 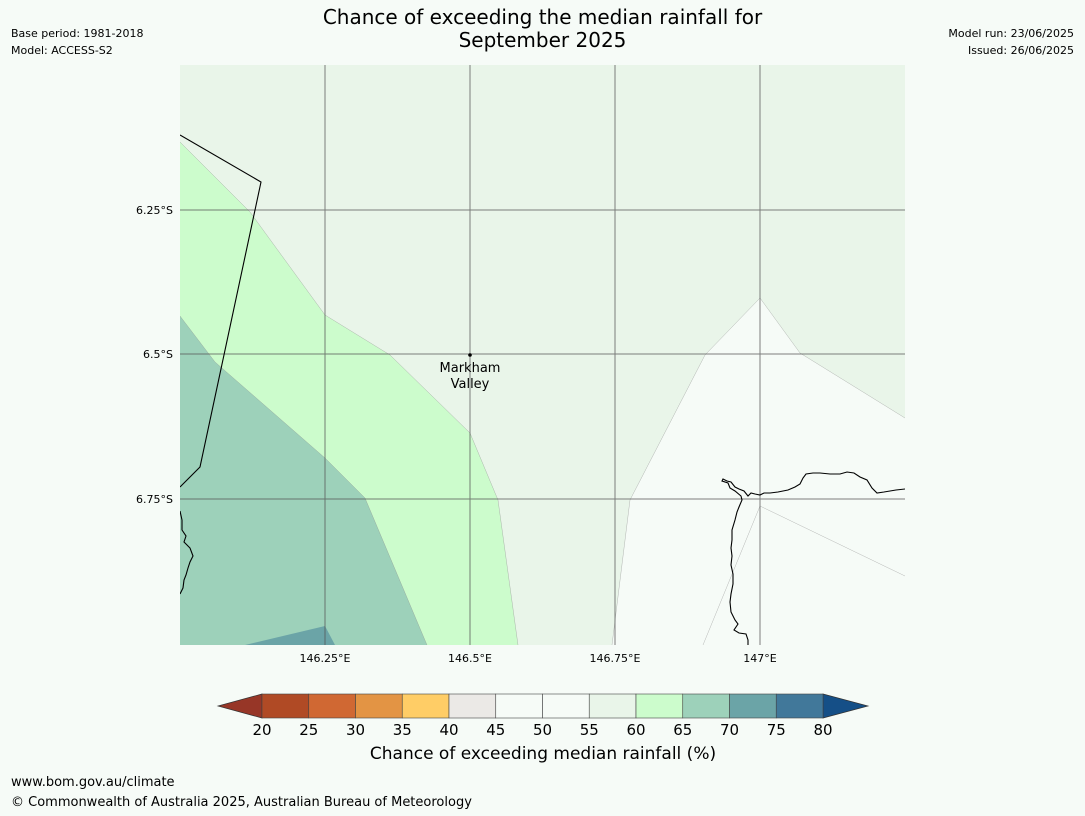 I want to click on lat-label-6-75: 6.75°S, so click(x=154, y=499).